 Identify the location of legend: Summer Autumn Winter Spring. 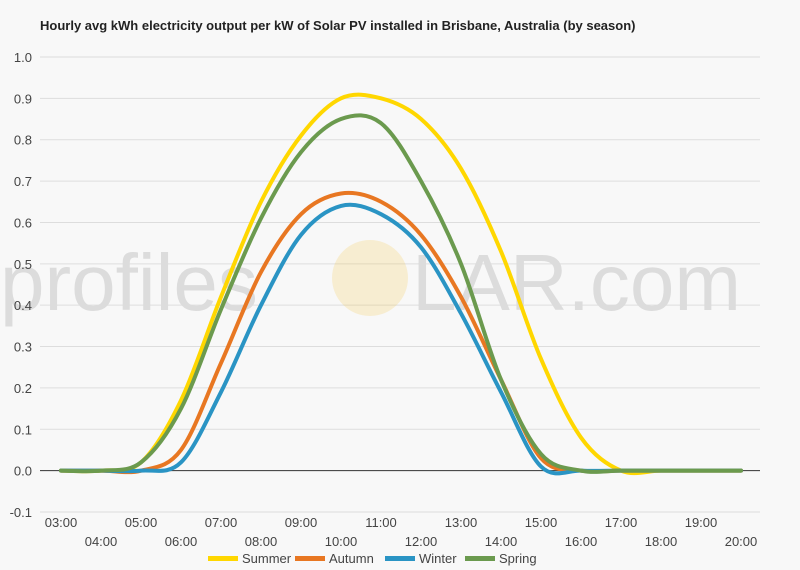
(372, 558).